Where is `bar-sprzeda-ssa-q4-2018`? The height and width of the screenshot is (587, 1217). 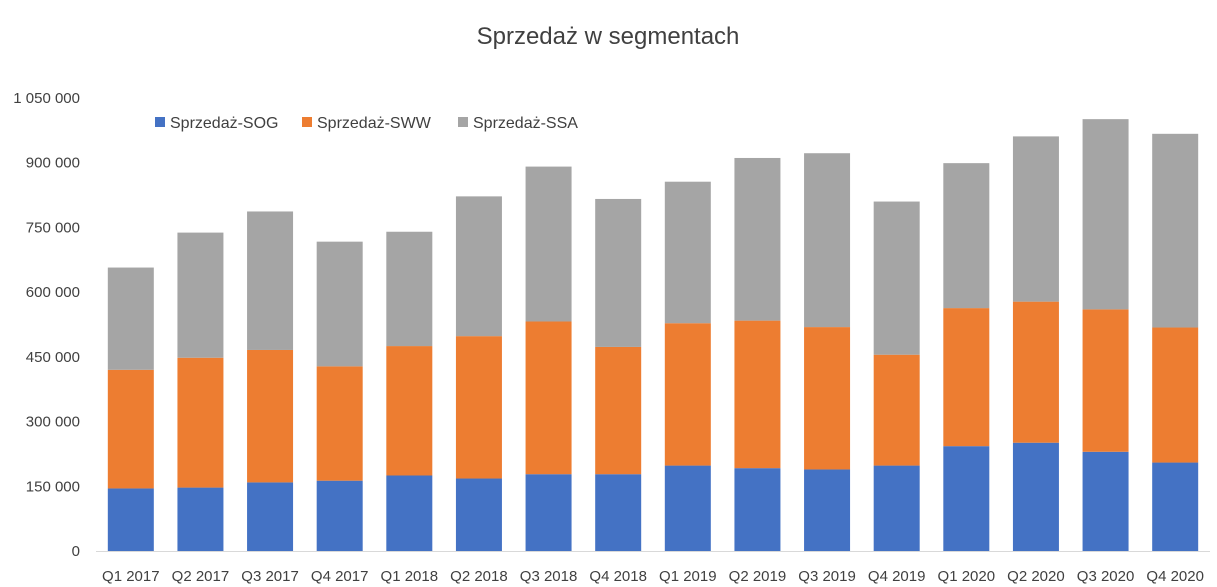
bar-sprzeda-ssa-q4-2018 is located at coordinates (618, 272).